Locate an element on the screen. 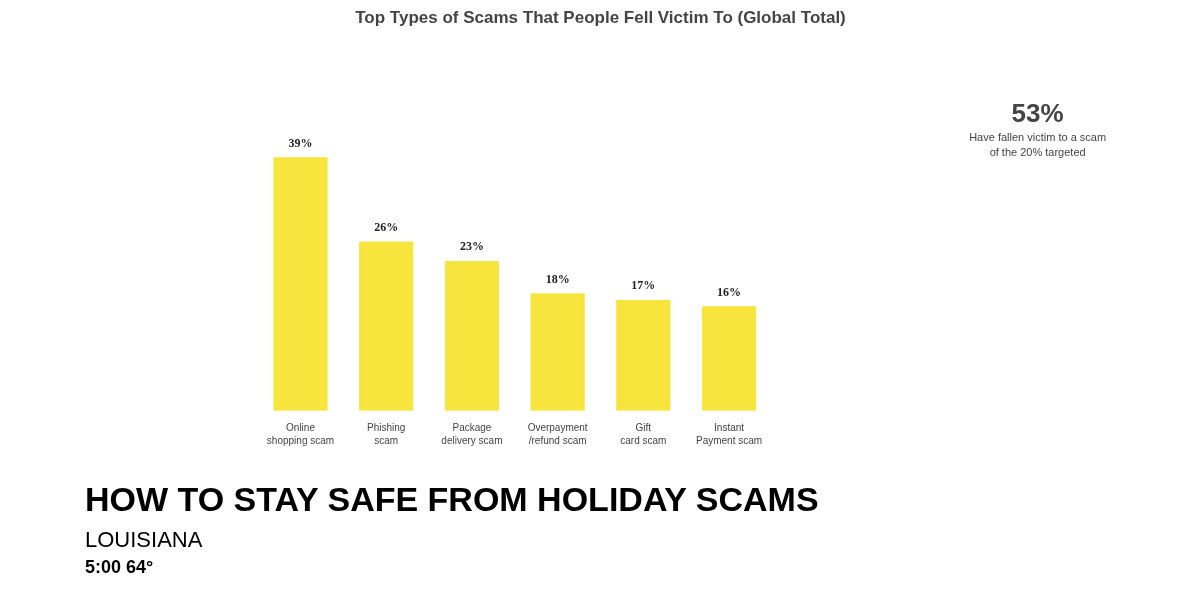 This screenshot has height=600, width=1200. text: Have fallen victim to a scam of the 20% targeted is located at coordinates (1038, 144).